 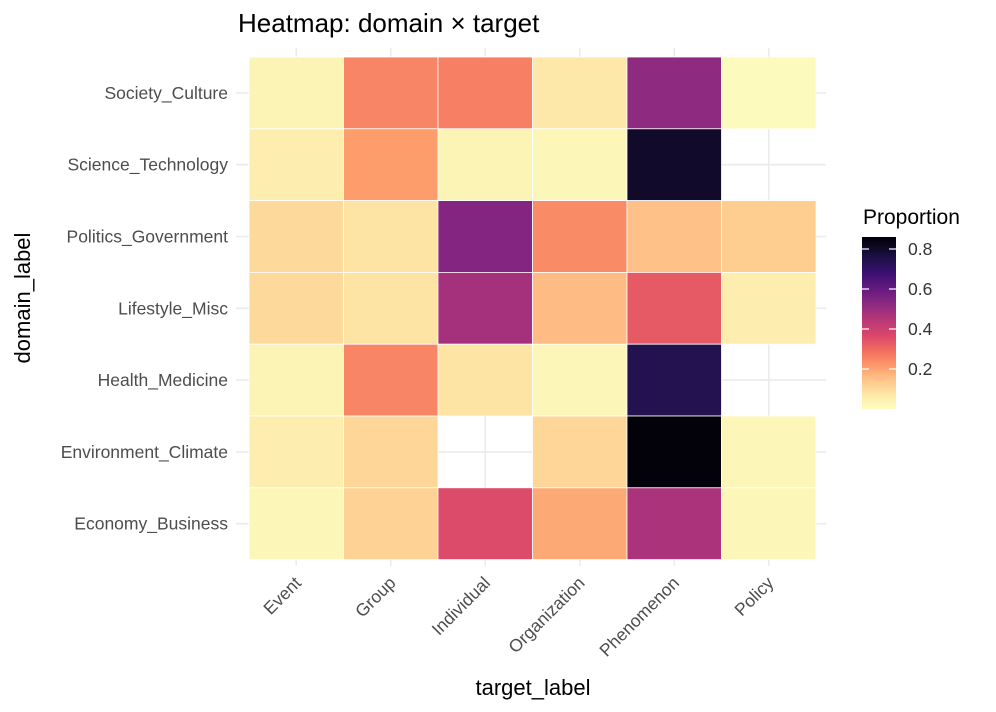 I want to click on x-tick-label: Individual, so click(x=461, y=606).